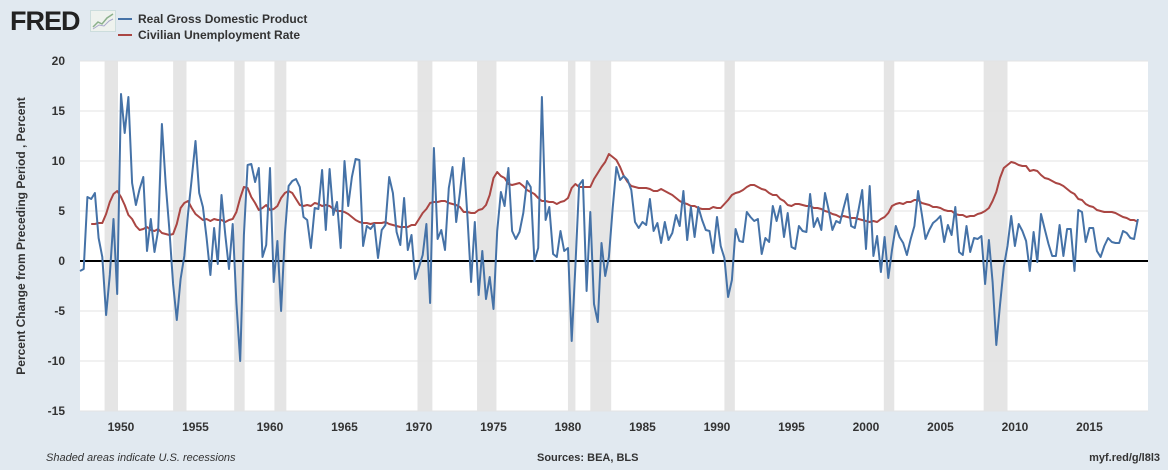 This screenshot has height=470, width=1168. I want to click on legend-item-gdp: Real Gross Domestic Product, so click(212, 19).